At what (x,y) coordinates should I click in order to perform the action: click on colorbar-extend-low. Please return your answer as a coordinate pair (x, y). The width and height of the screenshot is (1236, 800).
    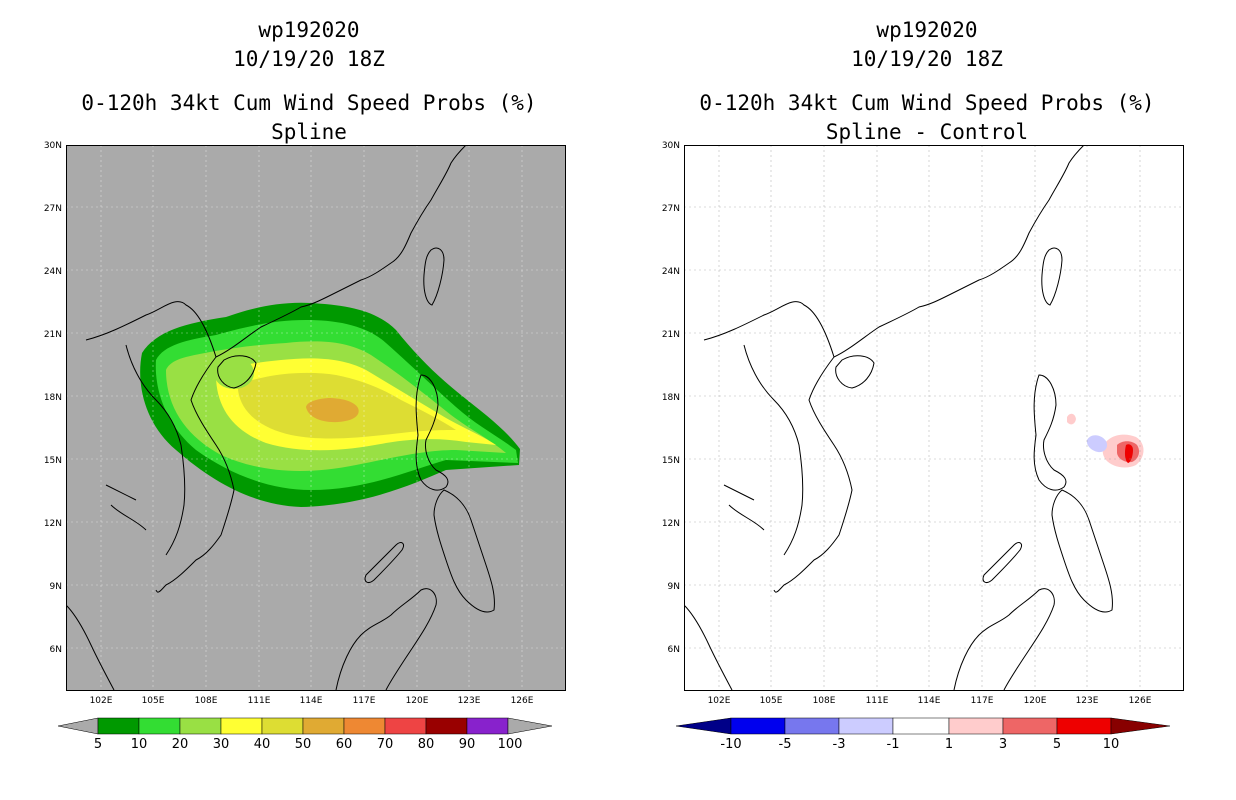
    Looking at the image, I should click on (703, 726).